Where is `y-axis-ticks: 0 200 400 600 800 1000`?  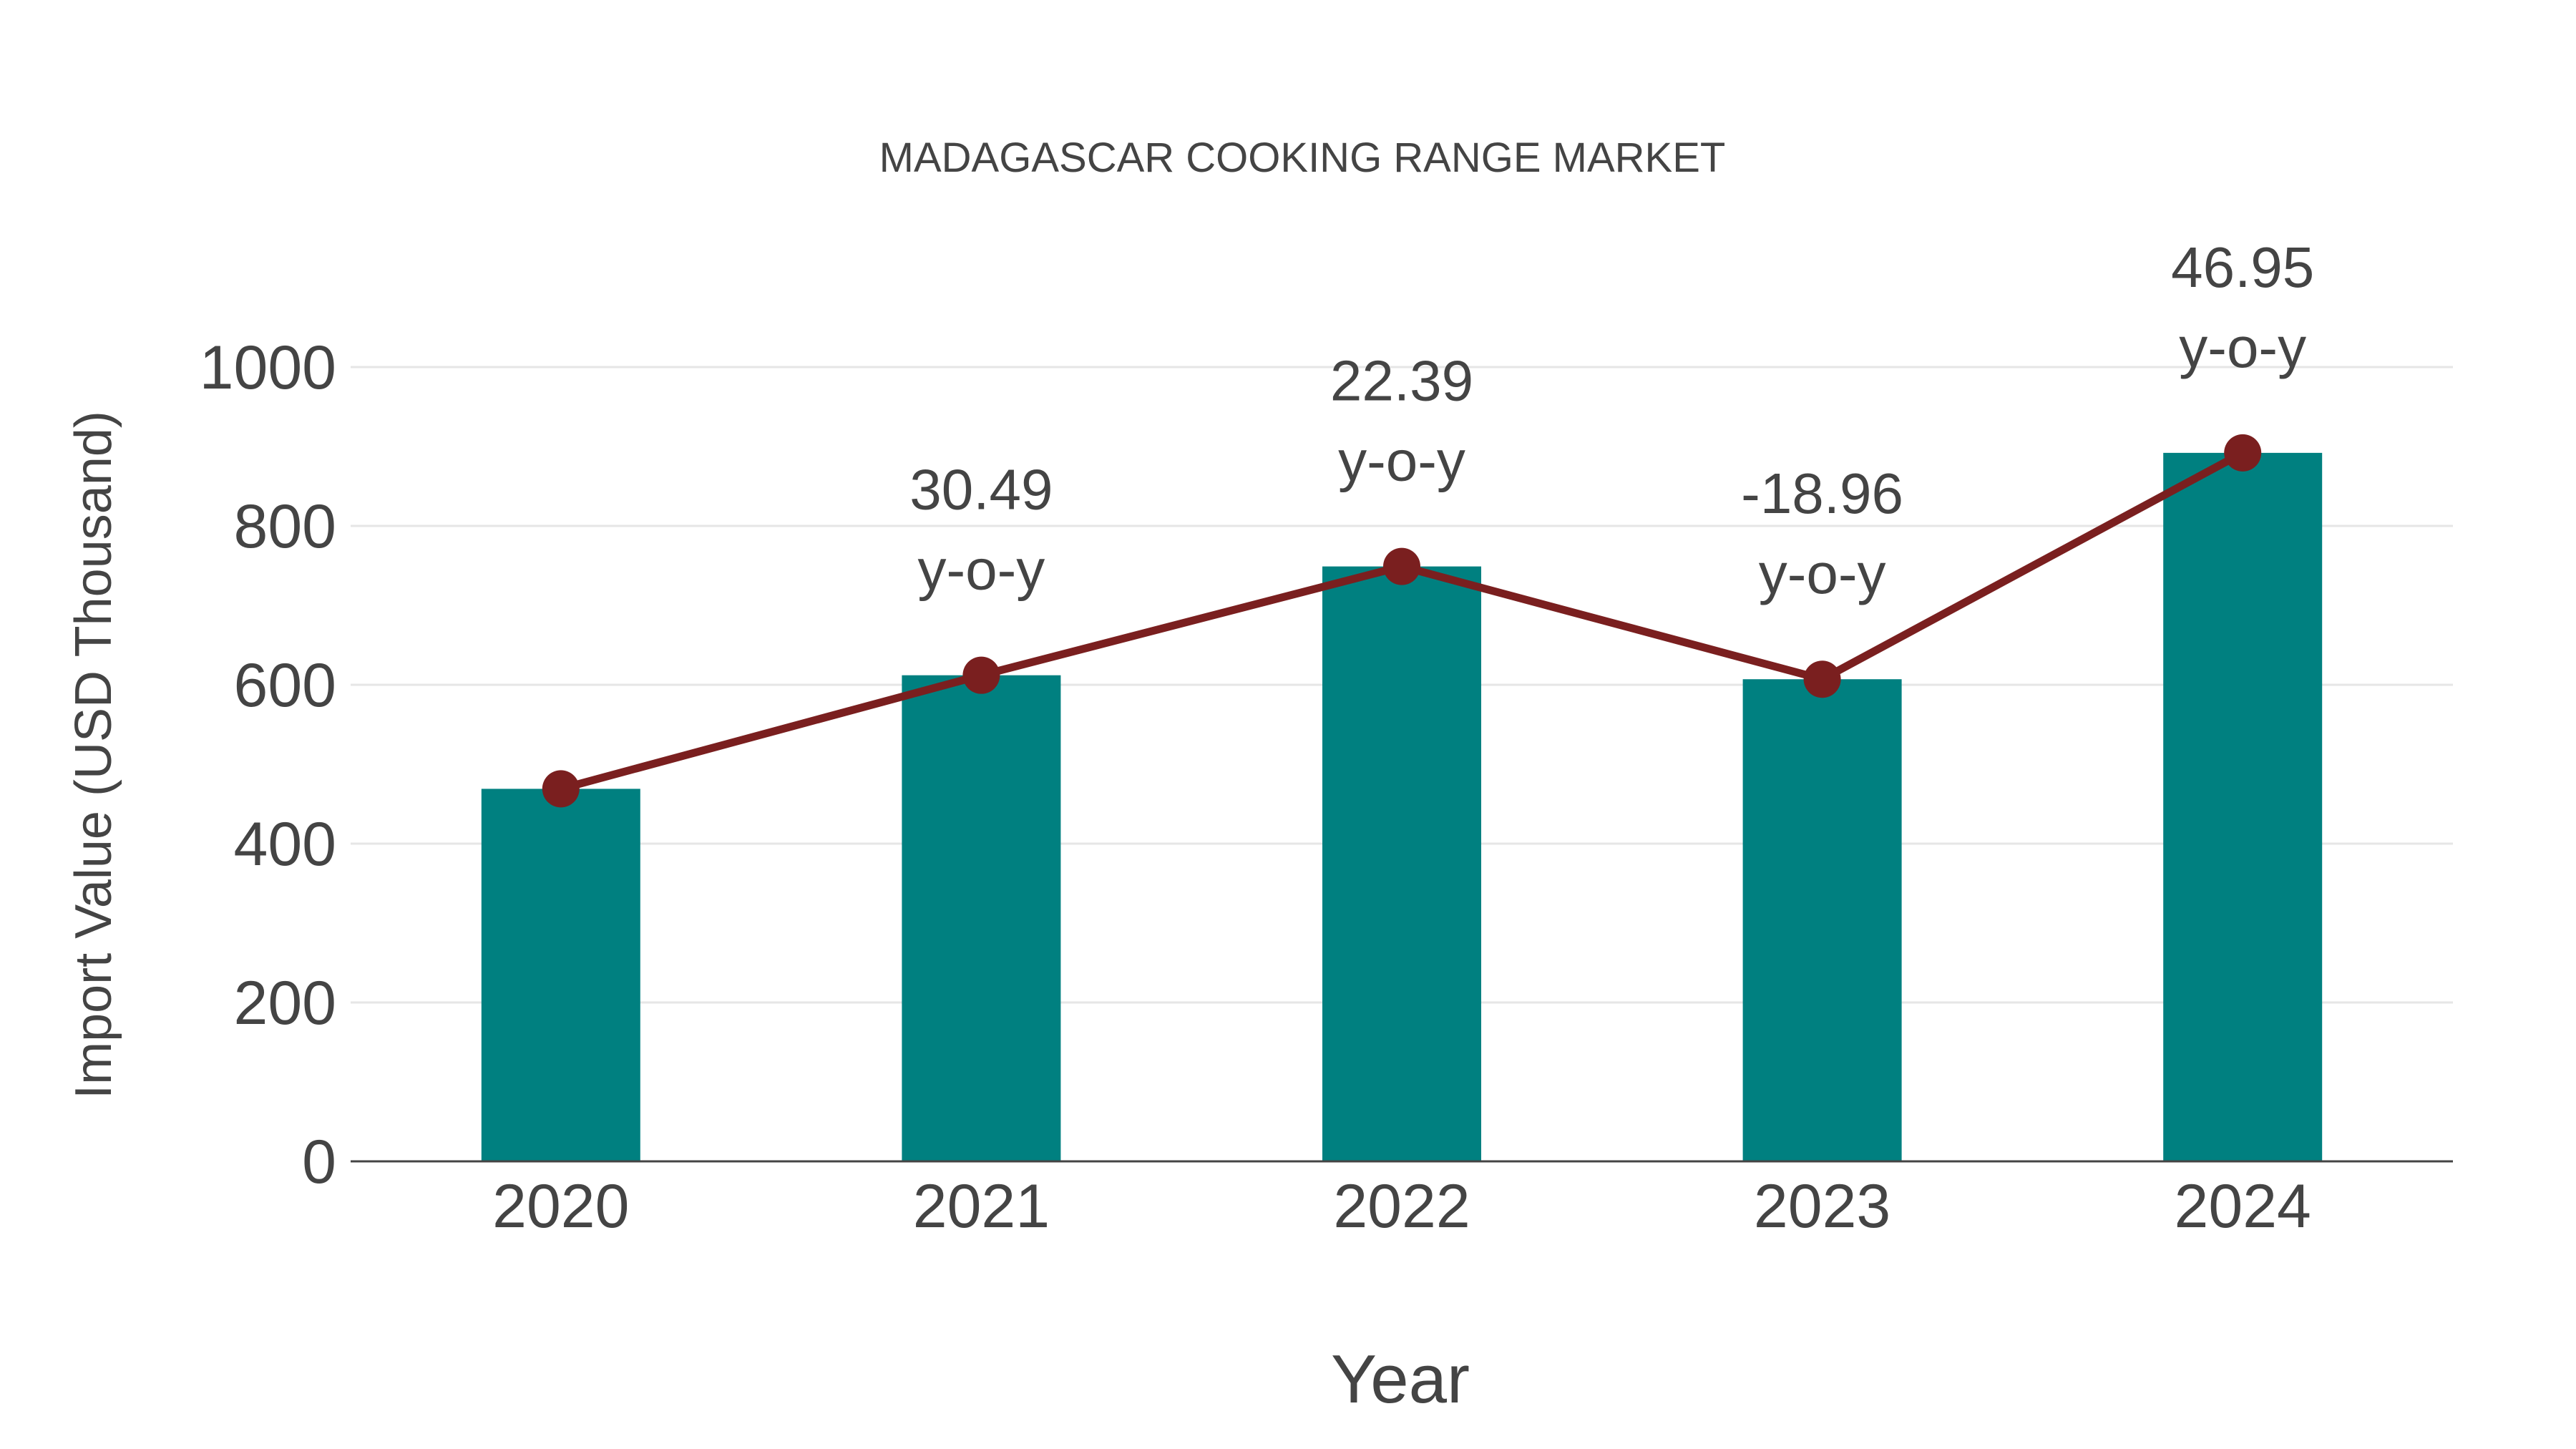 y-axis-ticks: 0 200 400 600 800 1000 is located at coordinates (268, 764).